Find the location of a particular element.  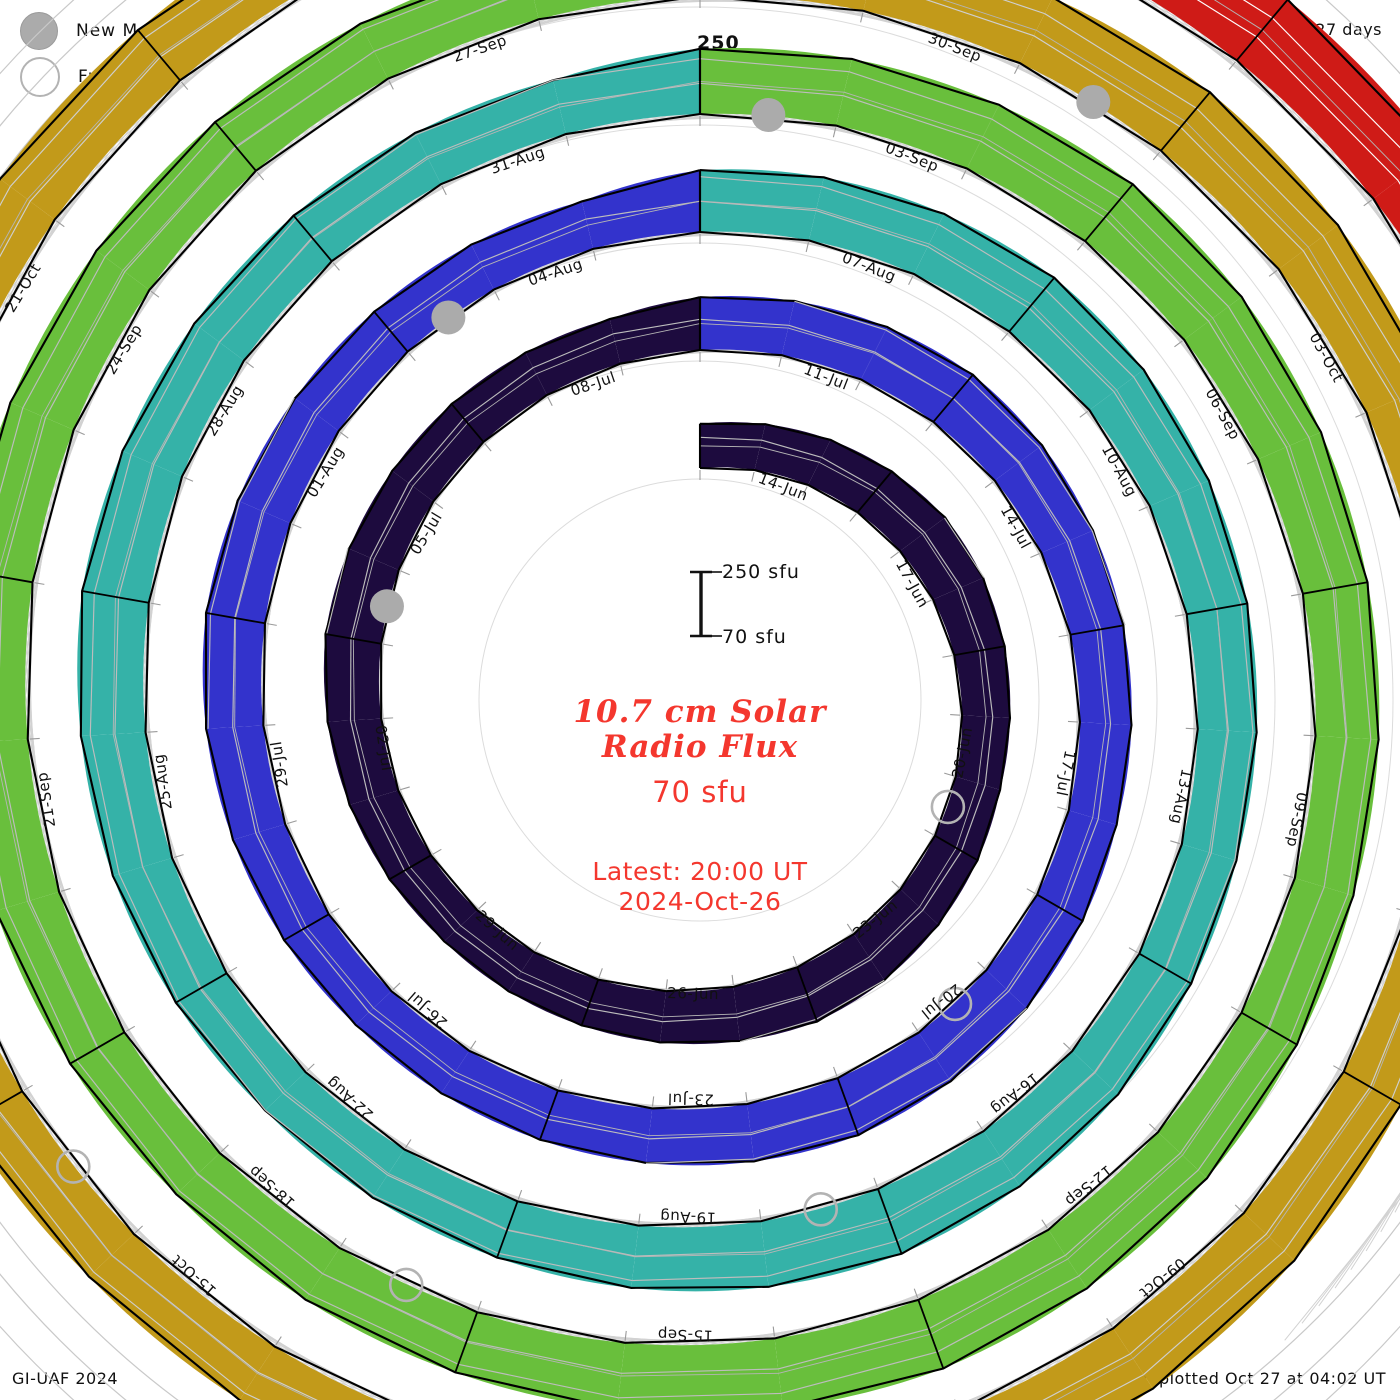

full-moon-marker-18-Sep is located at coordinates (406, 1285).